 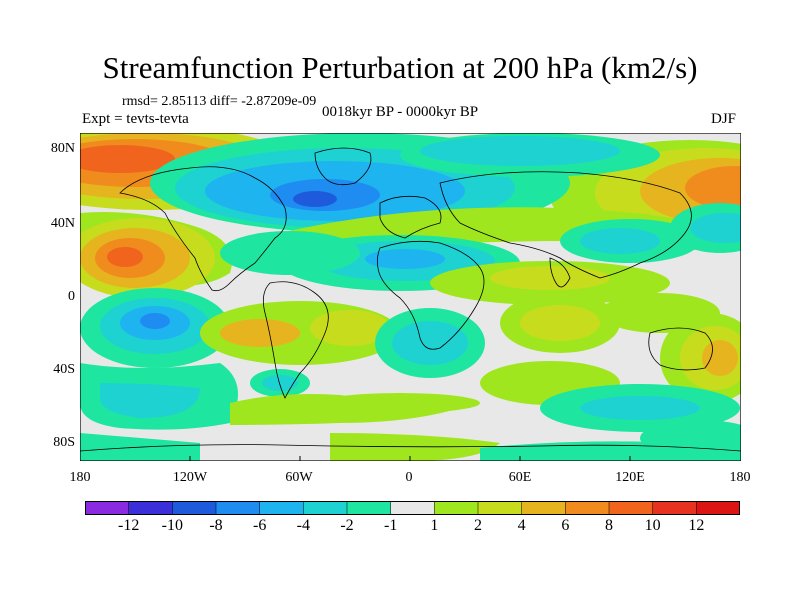 I want to click on lon-label-180e: 180, so click(x=740, y=477).